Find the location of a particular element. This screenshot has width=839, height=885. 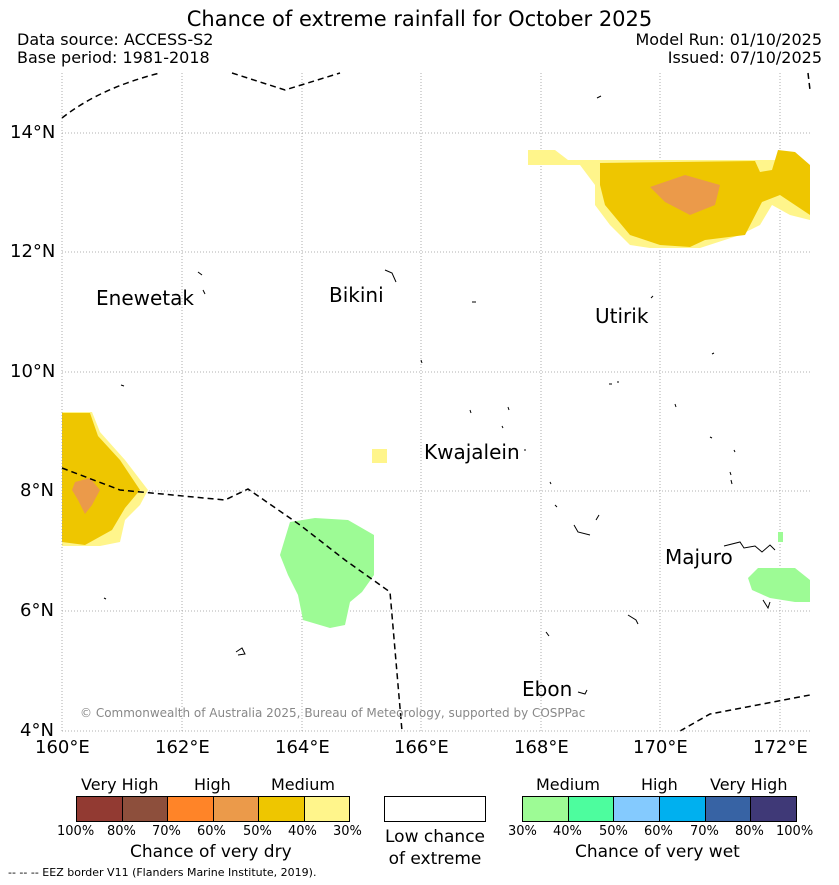

dry-label-40: 40% is located at coordinates (302, 831).